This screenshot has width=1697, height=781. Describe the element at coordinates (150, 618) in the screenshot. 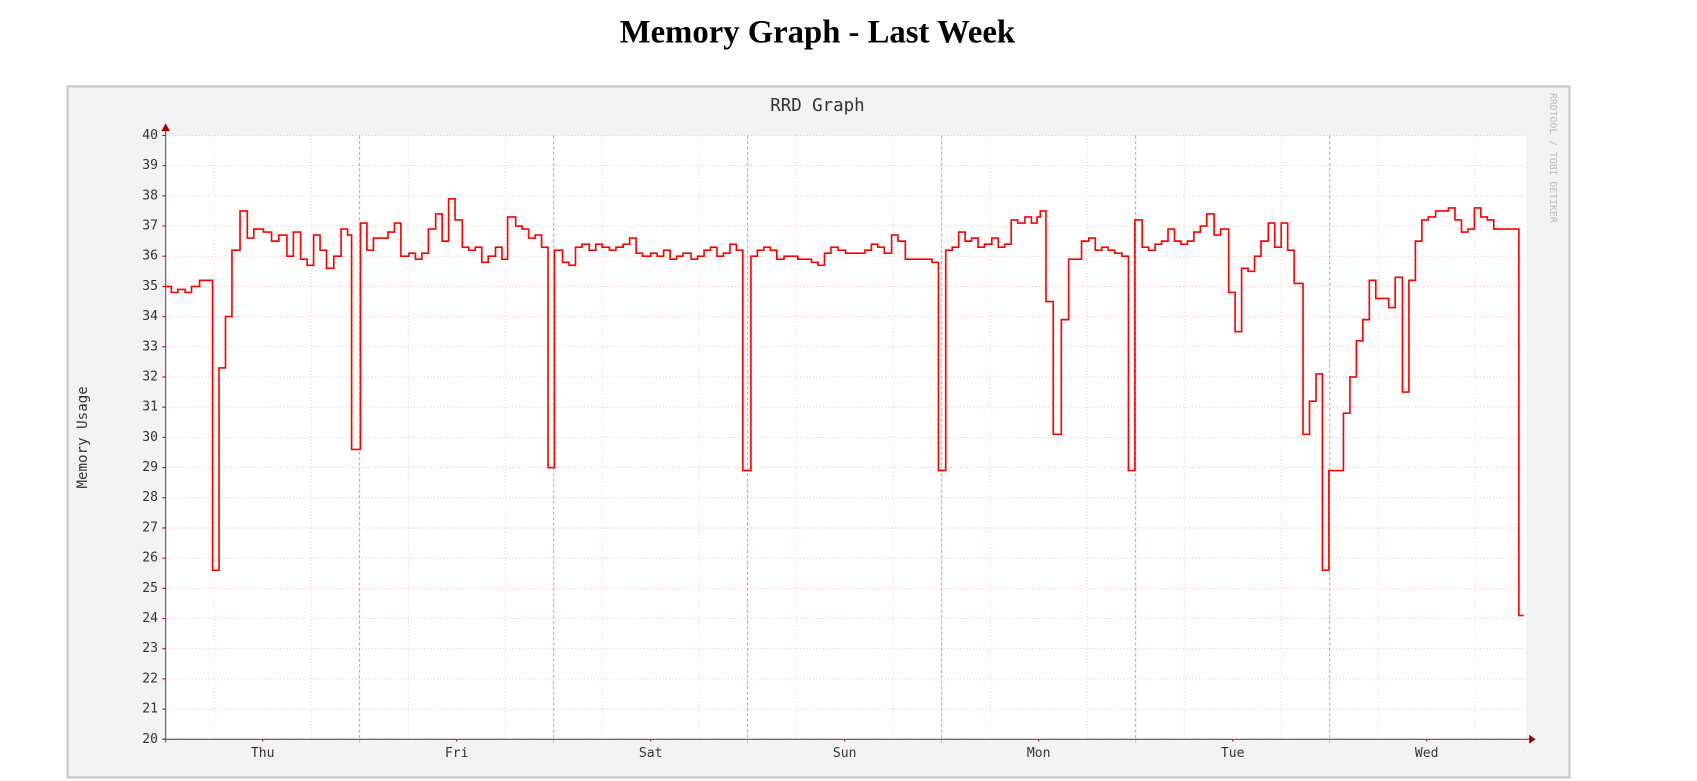

I see `y-tick-label: 24` at that location.